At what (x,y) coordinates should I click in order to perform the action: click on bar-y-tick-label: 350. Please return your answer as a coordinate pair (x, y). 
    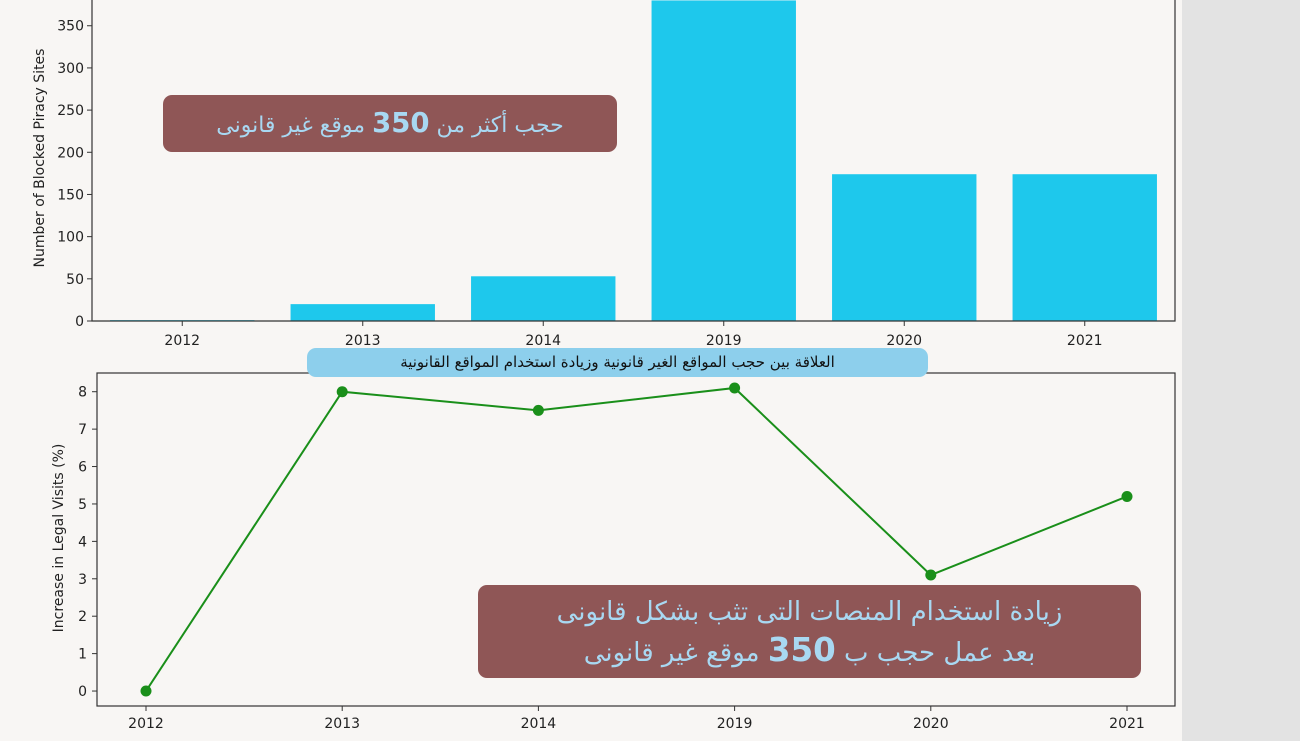
    Looking at the image, I should click on (70, 27).